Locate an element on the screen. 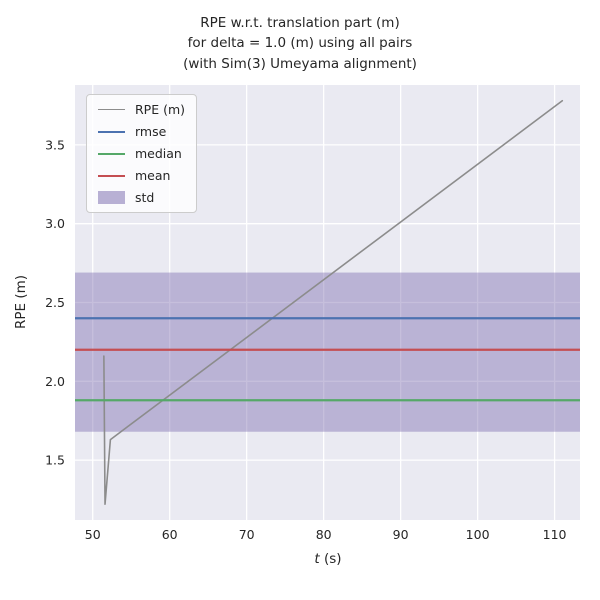 Image resolution: width=600 pixels, height=600 pixels. y-tick-label: 3.5 is located at coordinates (55, 144).